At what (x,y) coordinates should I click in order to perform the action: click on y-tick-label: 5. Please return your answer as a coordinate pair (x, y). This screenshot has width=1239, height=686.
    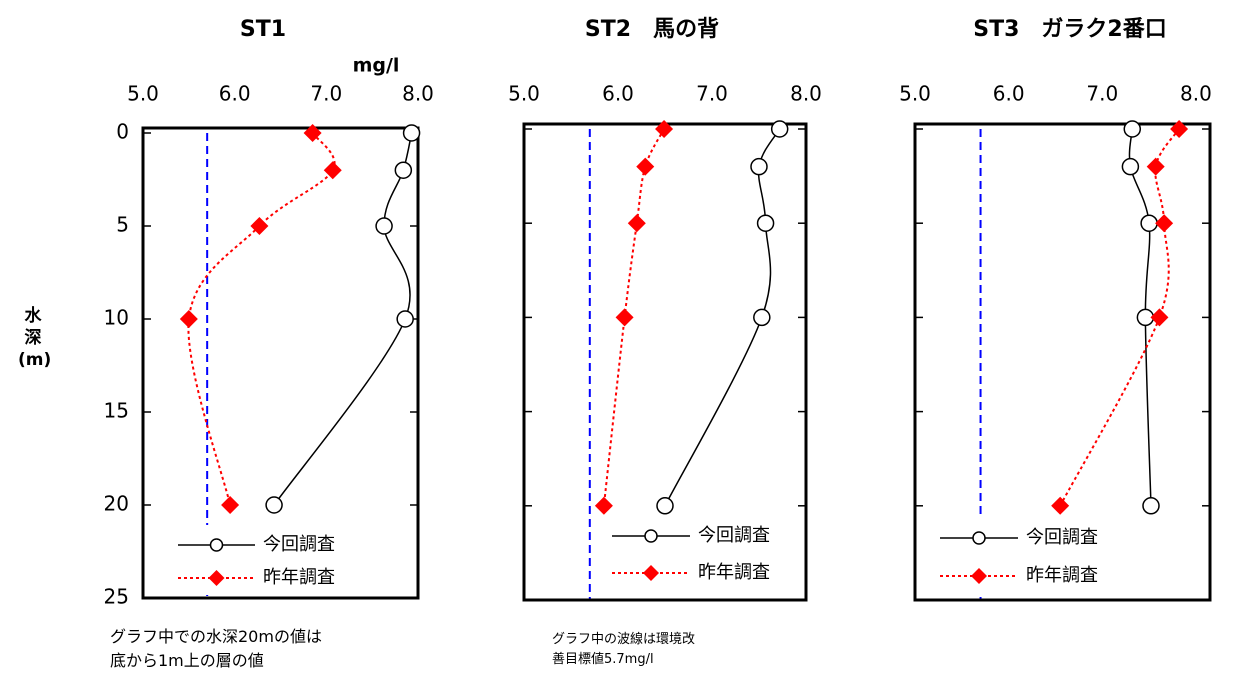
    Looking at the image, I should click on (122, 225).